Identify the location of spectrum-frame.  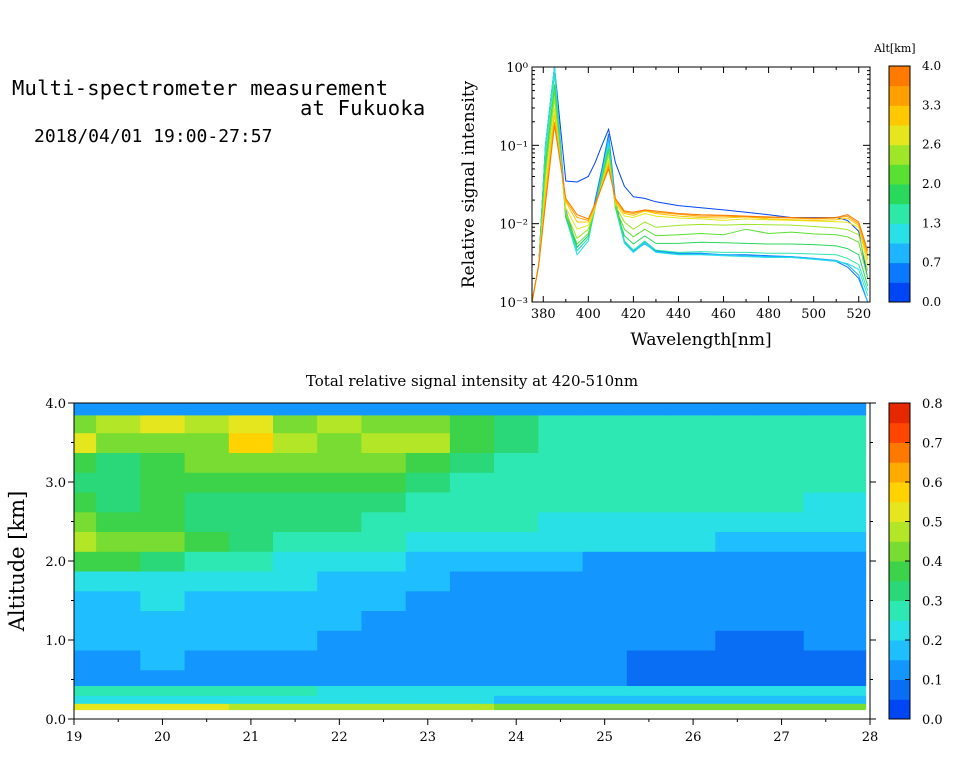
(701, 184).